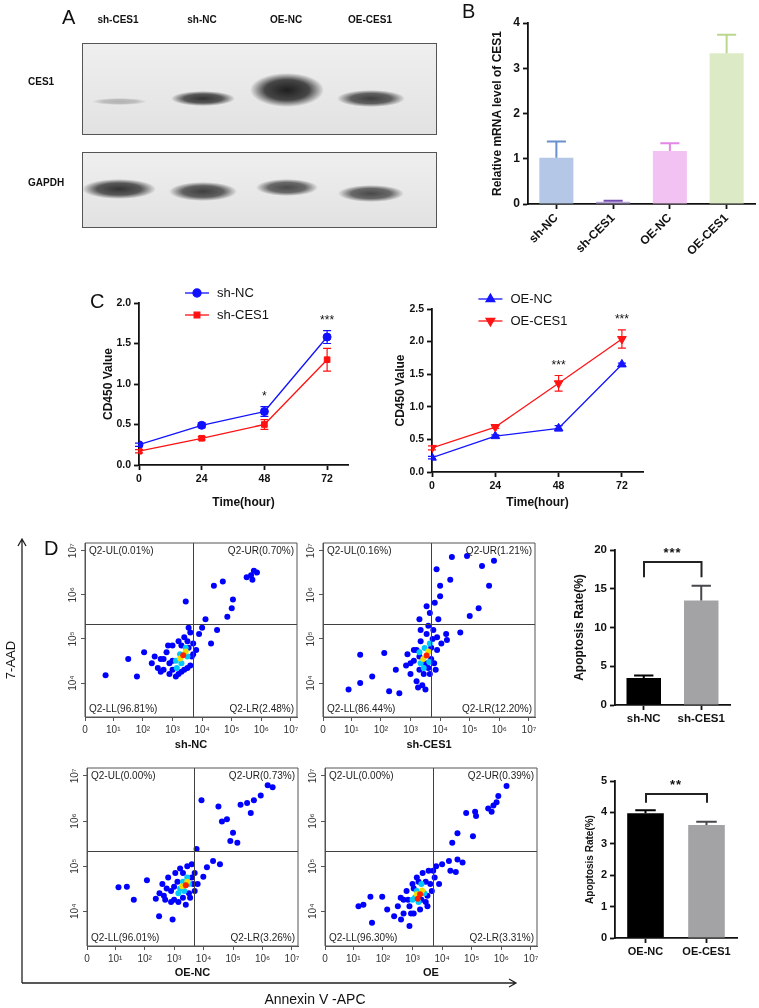  I want to click on text: Annexin V -APC, so click(315, 999).